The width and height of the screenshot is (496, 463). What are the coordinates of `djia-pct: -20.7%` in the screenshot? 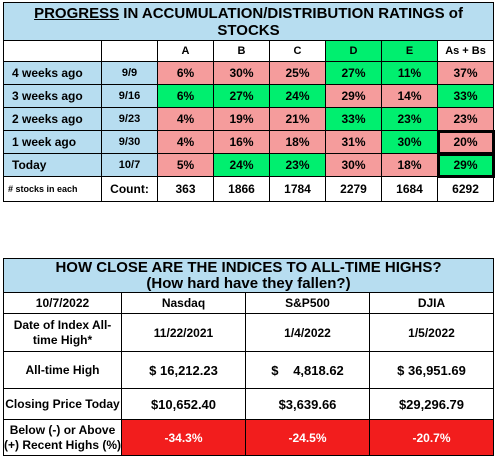 It's located at (431, 437).